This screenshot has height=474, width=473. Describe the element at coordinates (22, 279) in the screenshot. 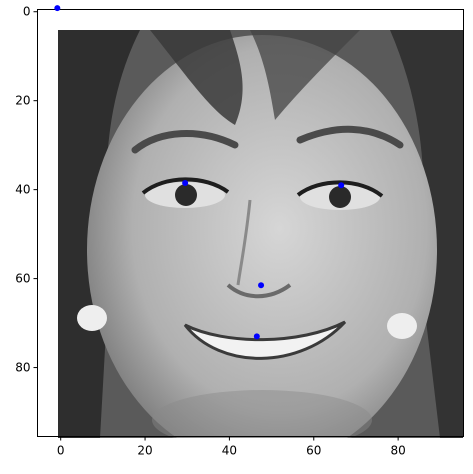

I see `y-tick-label: 60` at that location.